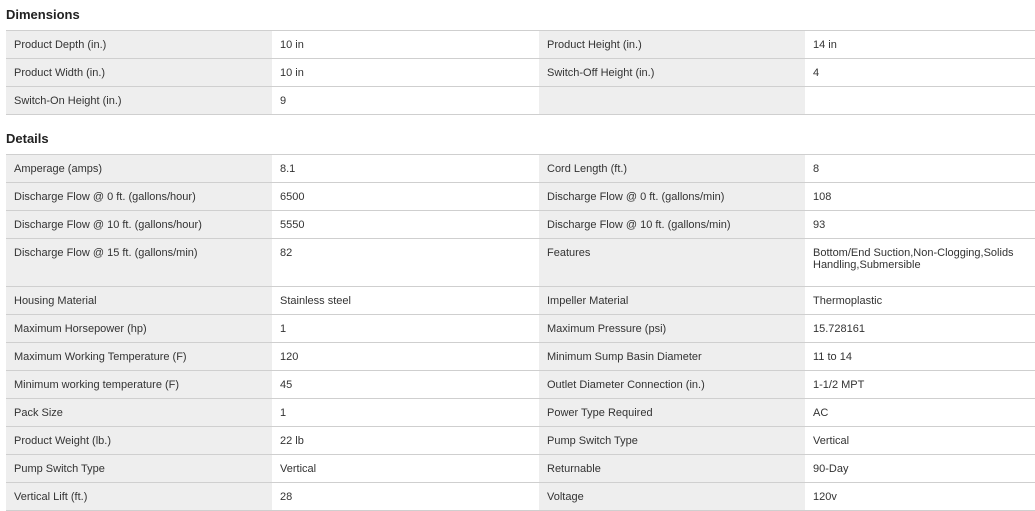  I want to click on spec-row: Pump Switch Type Vertical Returnable 90-Day, so click(520, 468).